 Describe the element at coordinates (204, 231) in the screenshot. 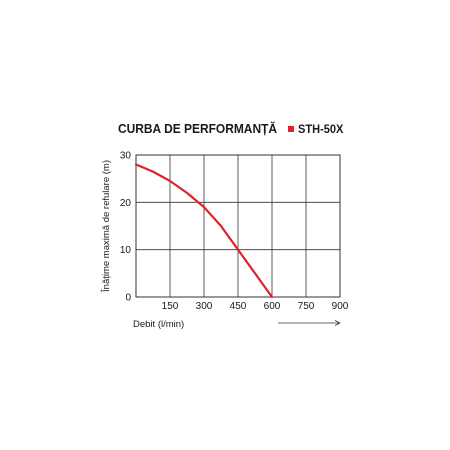

I see `series-line-sth-50x` at that location.